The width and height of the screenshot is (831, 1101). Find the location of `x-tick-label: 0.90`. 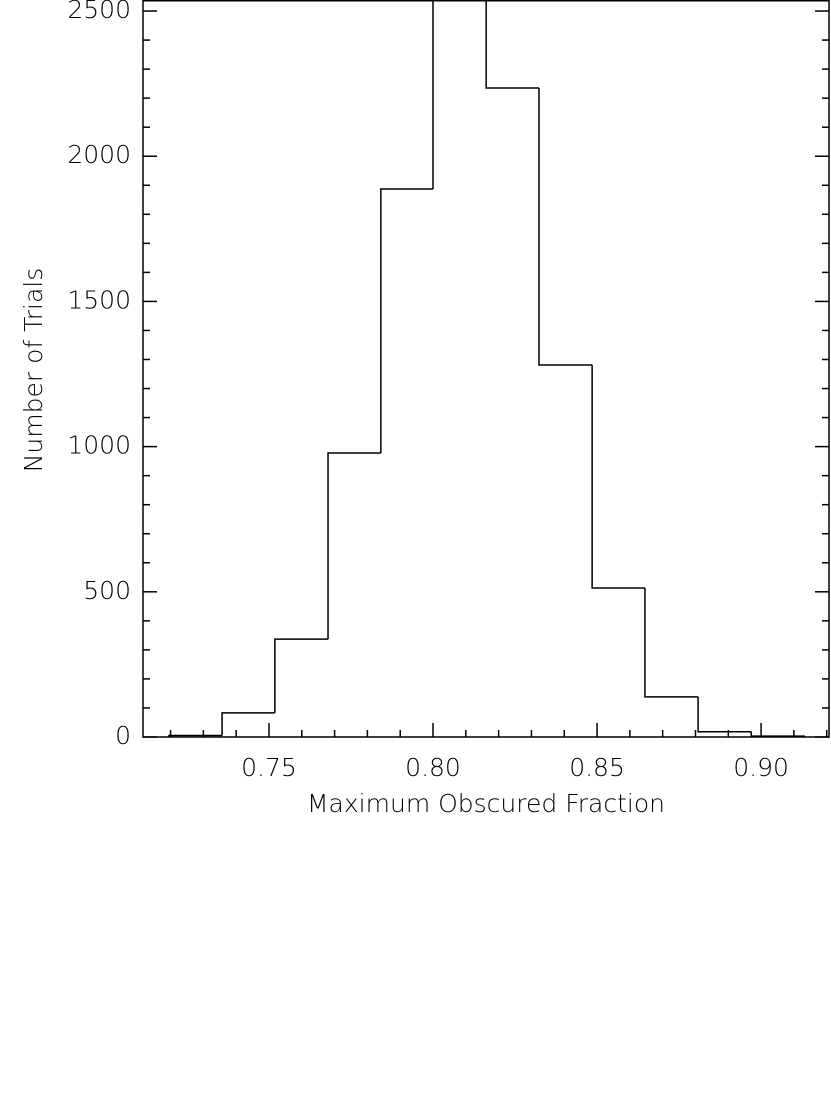

x-tick-label: 0.90 is located at coordinates (761, 767).